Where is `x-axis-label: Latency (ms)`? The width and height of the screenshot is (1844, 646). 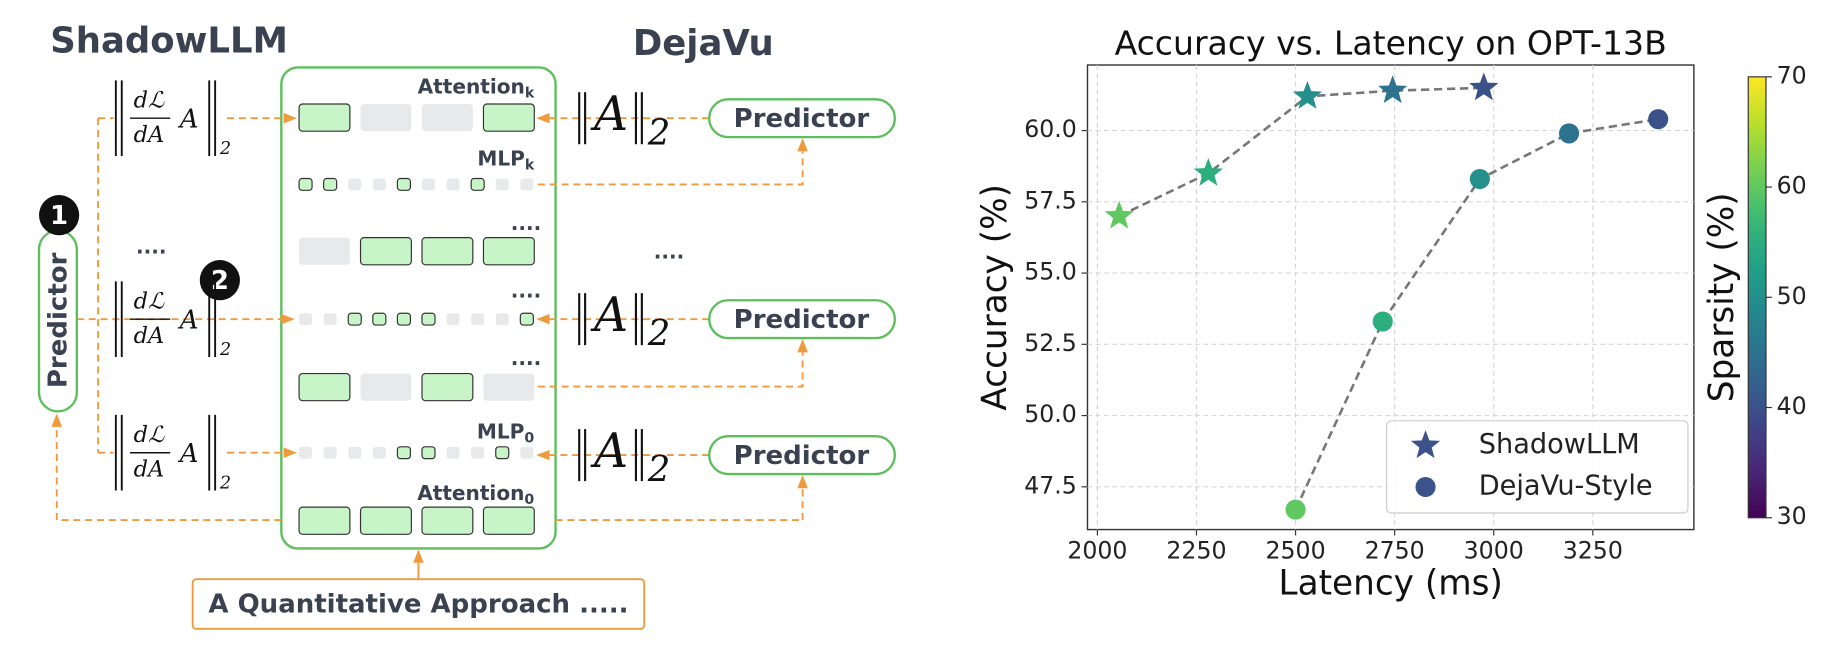
x-axis-label: Latency (ms) is located at coordinates (1391, 584).